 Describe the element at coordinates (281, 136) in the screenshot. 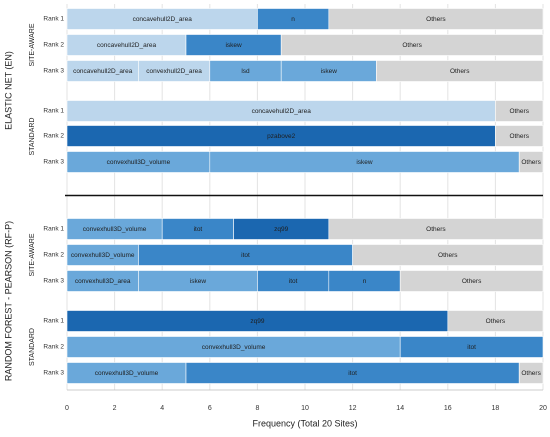

I see `segment-label: pzabove2` at that location.